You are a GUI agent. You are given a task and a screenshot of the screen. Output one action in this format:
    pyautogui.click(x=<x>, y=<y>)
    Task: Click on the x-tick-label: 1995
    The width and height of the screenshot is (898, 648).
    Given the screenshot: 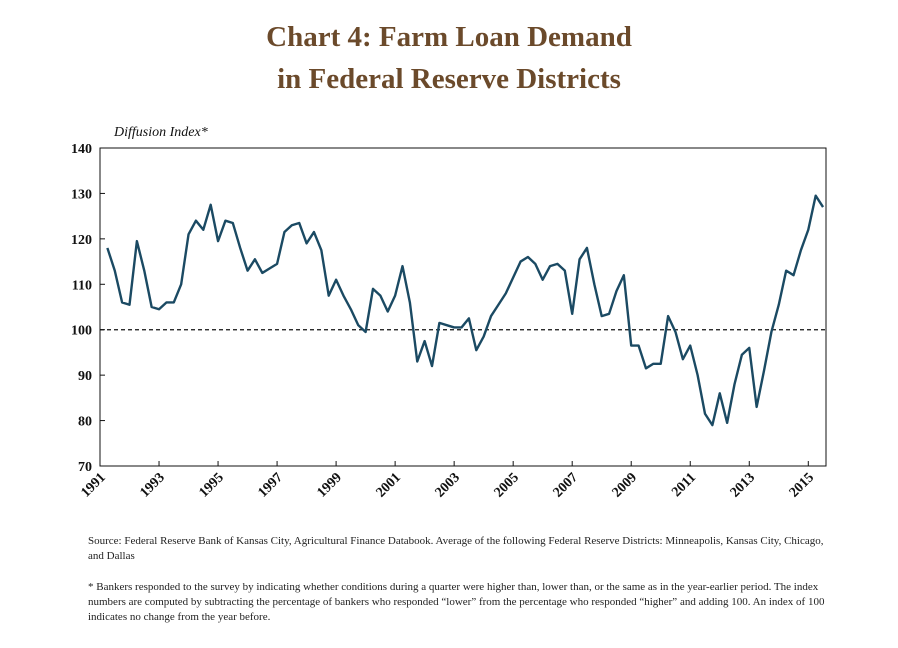 What is the action you would take?
    pyautogui.click(x=211, y=485)
    